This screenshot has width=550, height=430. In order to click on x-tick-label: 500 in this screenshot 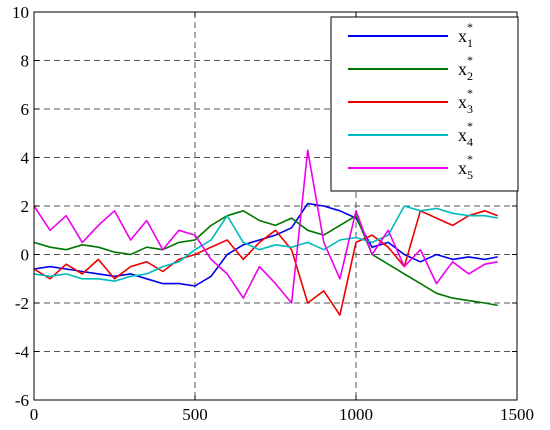, I will do `click(195, 414)`.